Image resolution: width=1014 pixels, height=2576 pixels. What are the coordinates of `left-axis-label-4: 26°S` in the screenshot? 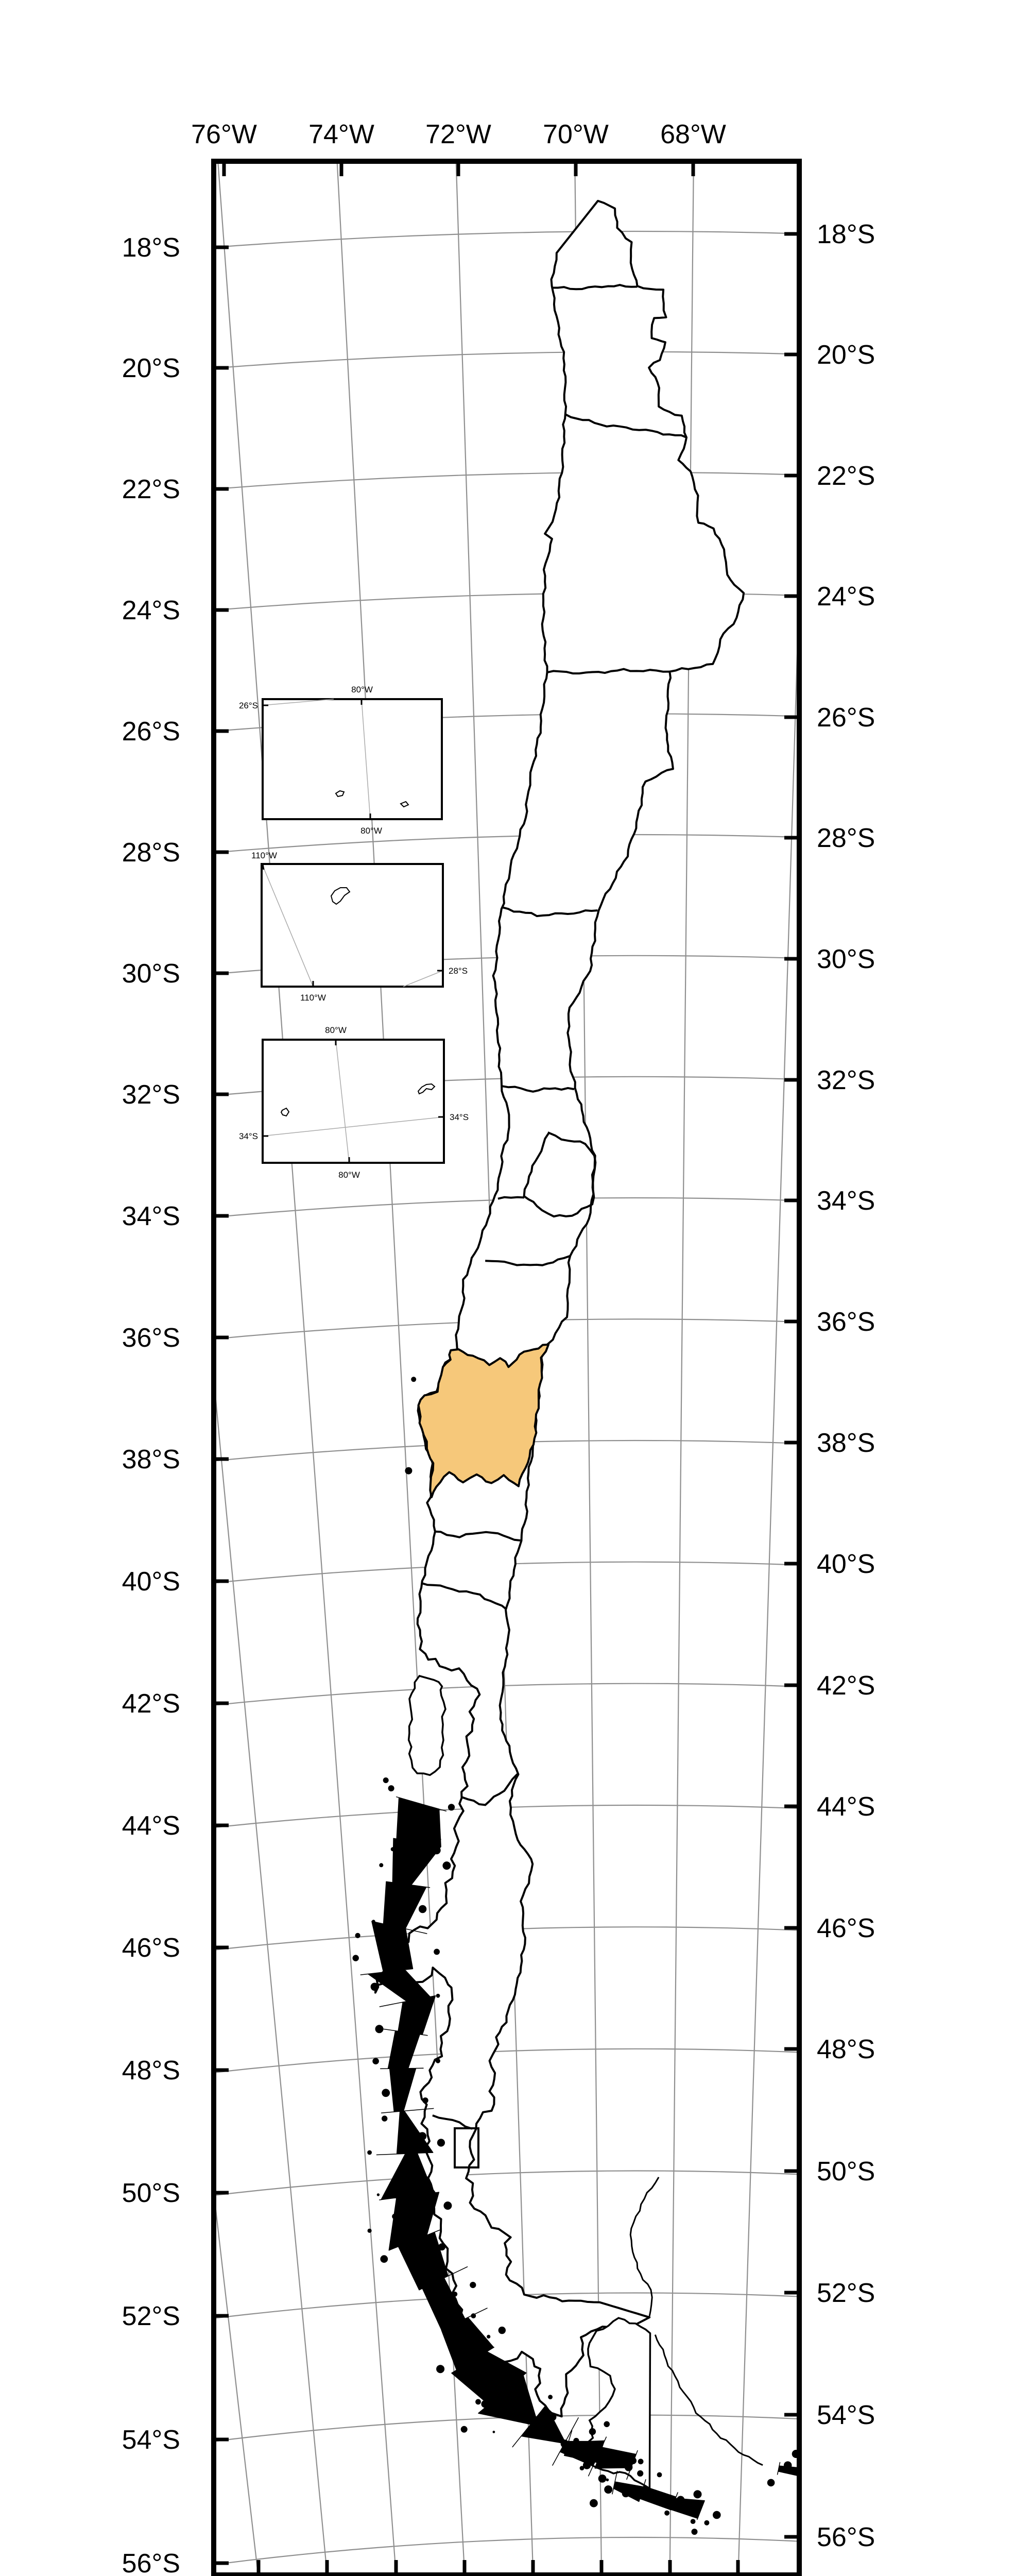 It's located at (151, 732).